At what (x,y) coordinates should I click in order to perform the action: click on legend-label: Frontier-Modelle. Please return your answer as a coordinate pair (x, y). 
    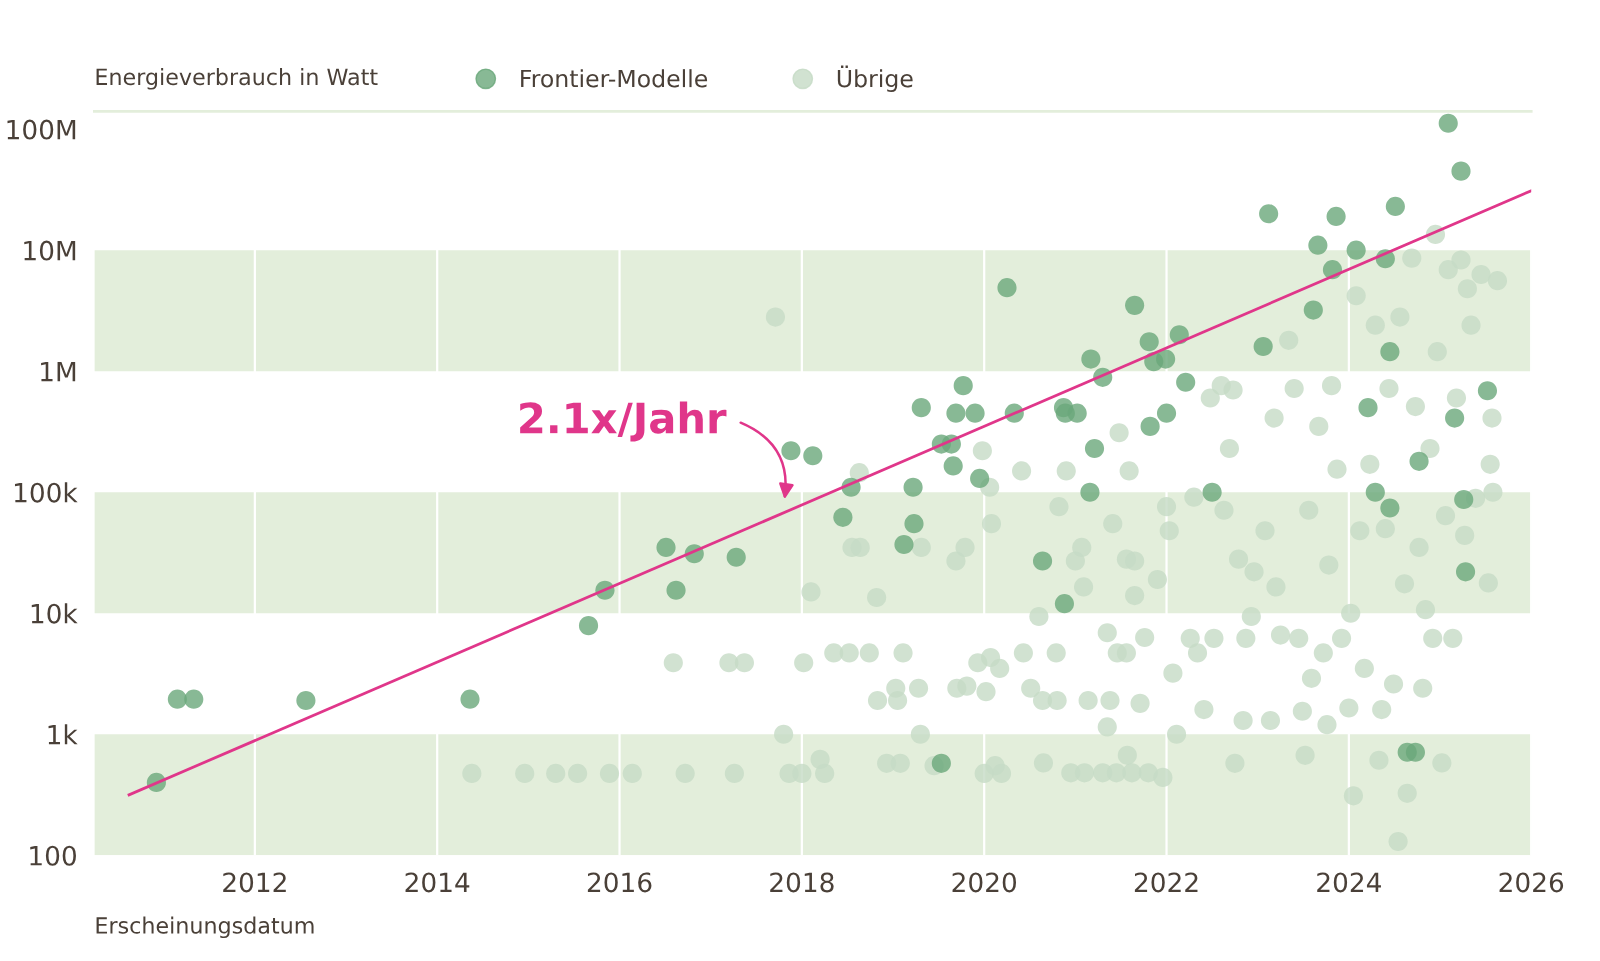
    Looking at the image, I should click on (614, 78).